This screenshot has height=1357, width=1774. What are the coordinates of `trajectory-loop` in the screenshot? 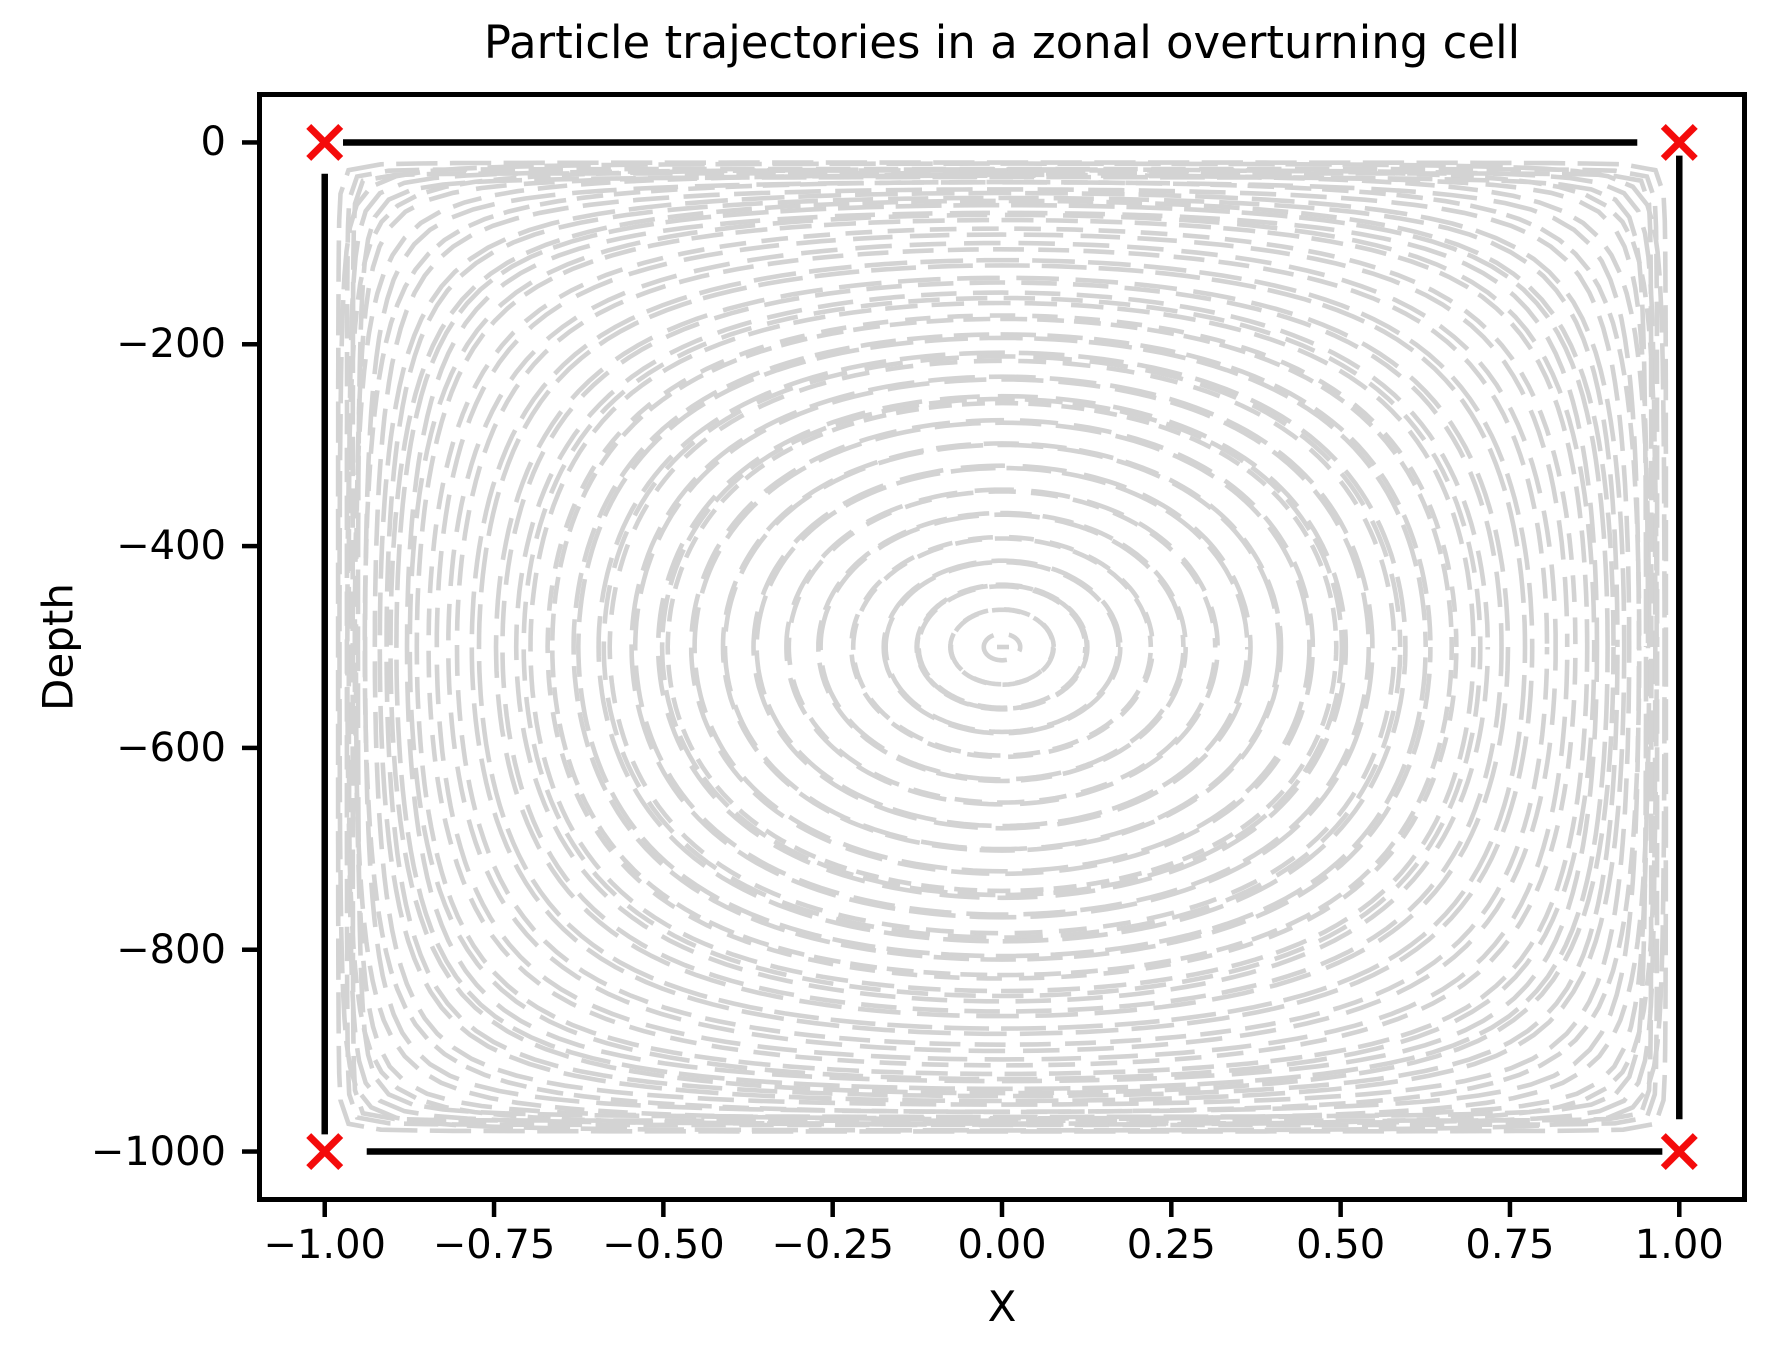 It's located at (1002, 647).